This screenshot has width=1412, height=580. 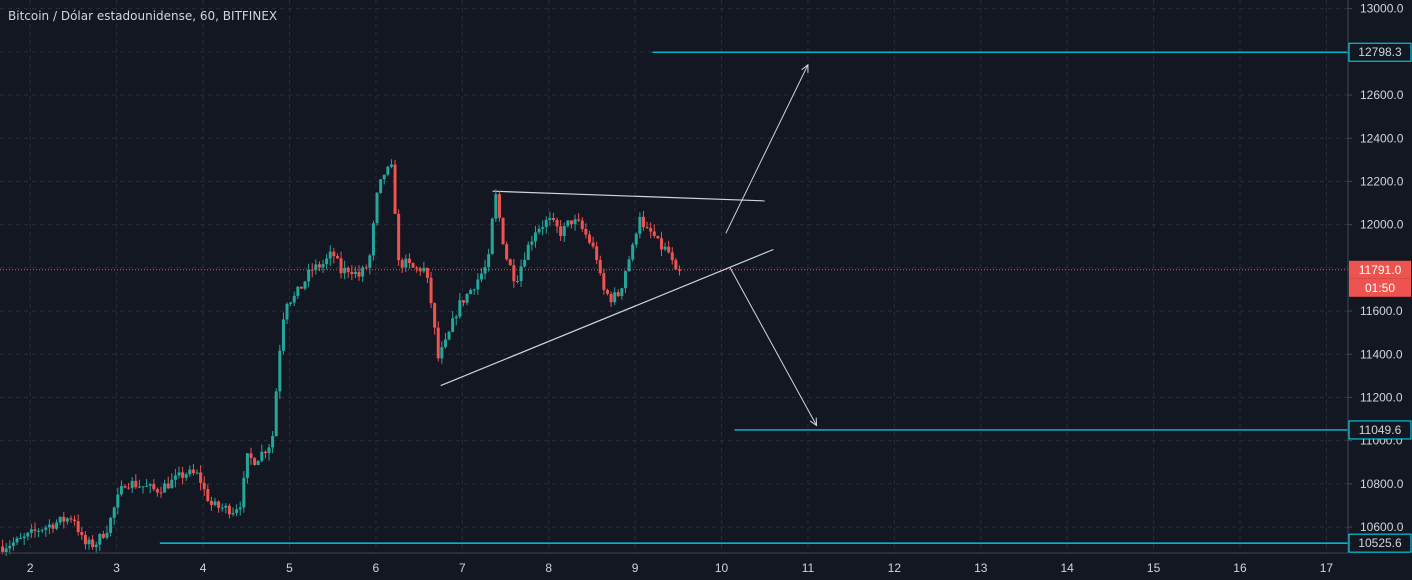 I want to click on time-tick-label: 6, so click(x=376, y=568).